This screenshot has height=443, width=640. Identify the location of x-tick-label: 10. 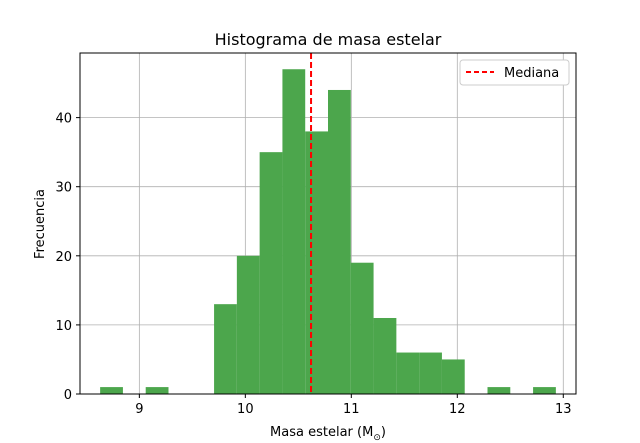
(245, 409).